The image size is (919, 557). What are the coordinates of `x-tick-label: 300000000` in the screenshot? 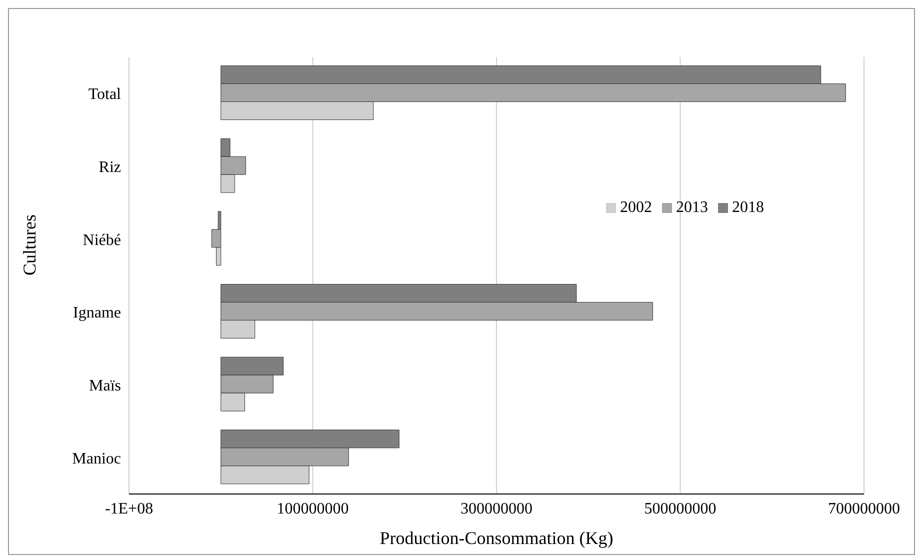 It's located at (496, 509).